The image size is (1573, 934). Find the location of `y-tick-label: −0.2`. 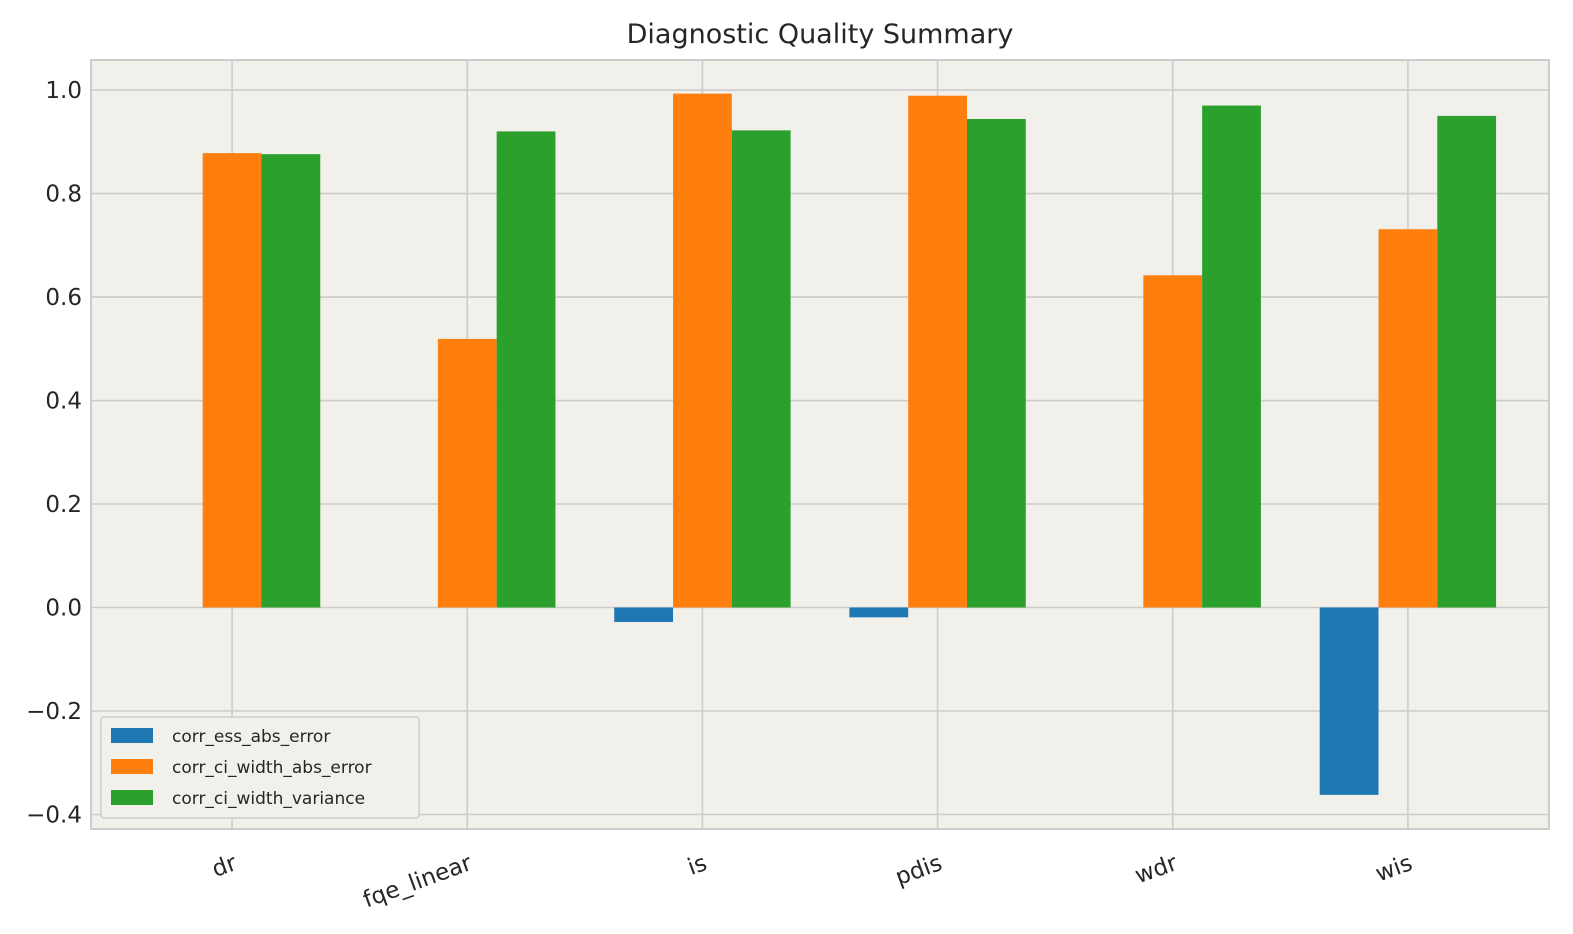

y-tick-label: −0.2 is located at coordinates (54, 712).